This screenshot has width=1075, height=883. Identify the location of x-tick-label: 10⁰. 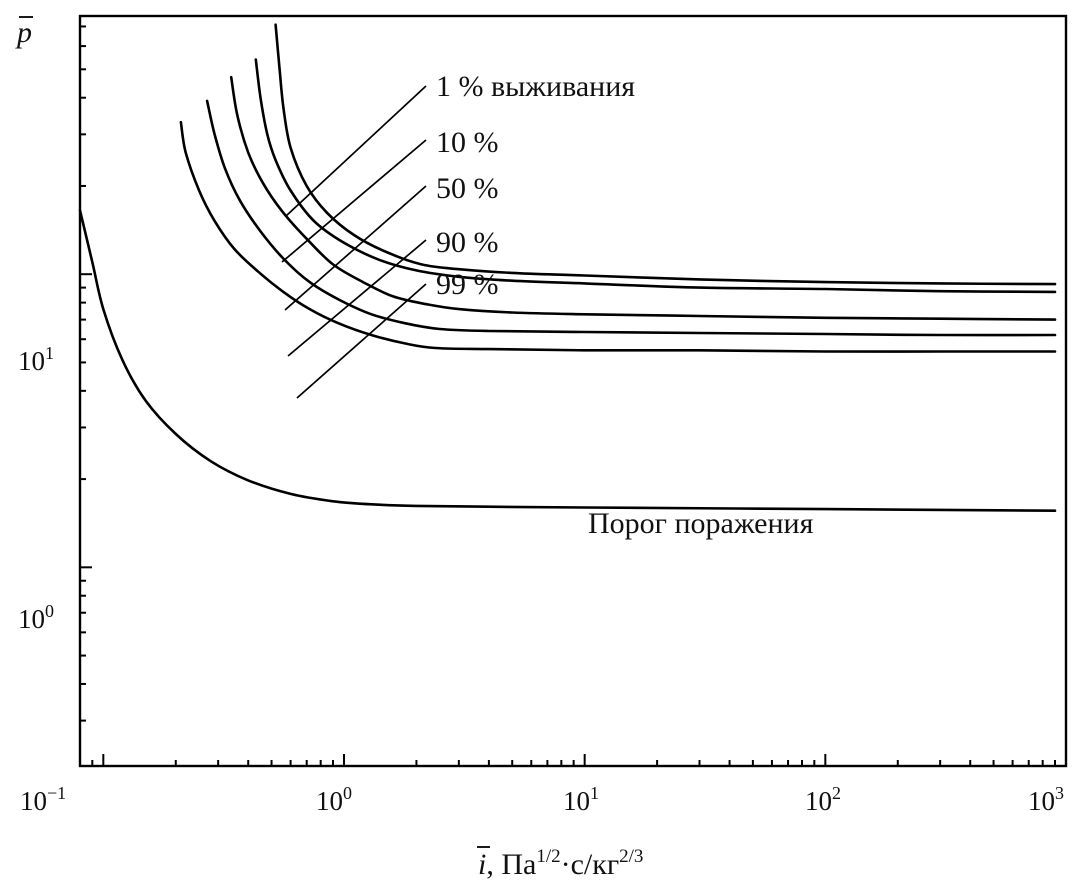
(334, 799).